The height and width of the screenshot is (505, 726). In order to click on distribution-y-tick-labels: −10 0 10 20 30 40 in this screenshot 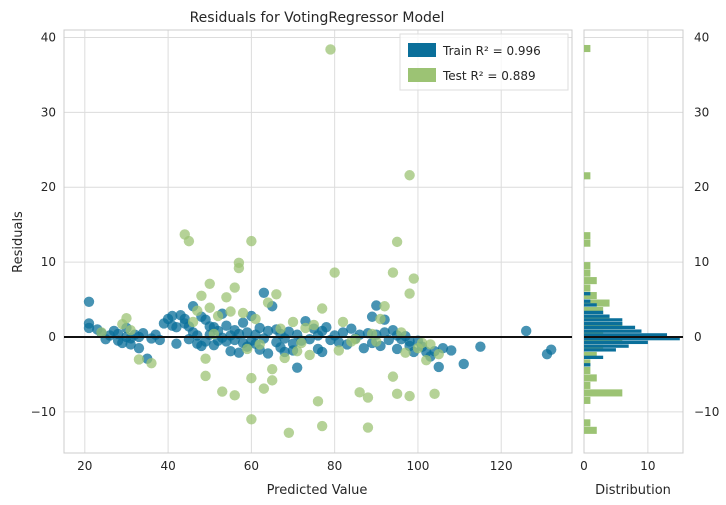, I will do `click(706, 224)`.